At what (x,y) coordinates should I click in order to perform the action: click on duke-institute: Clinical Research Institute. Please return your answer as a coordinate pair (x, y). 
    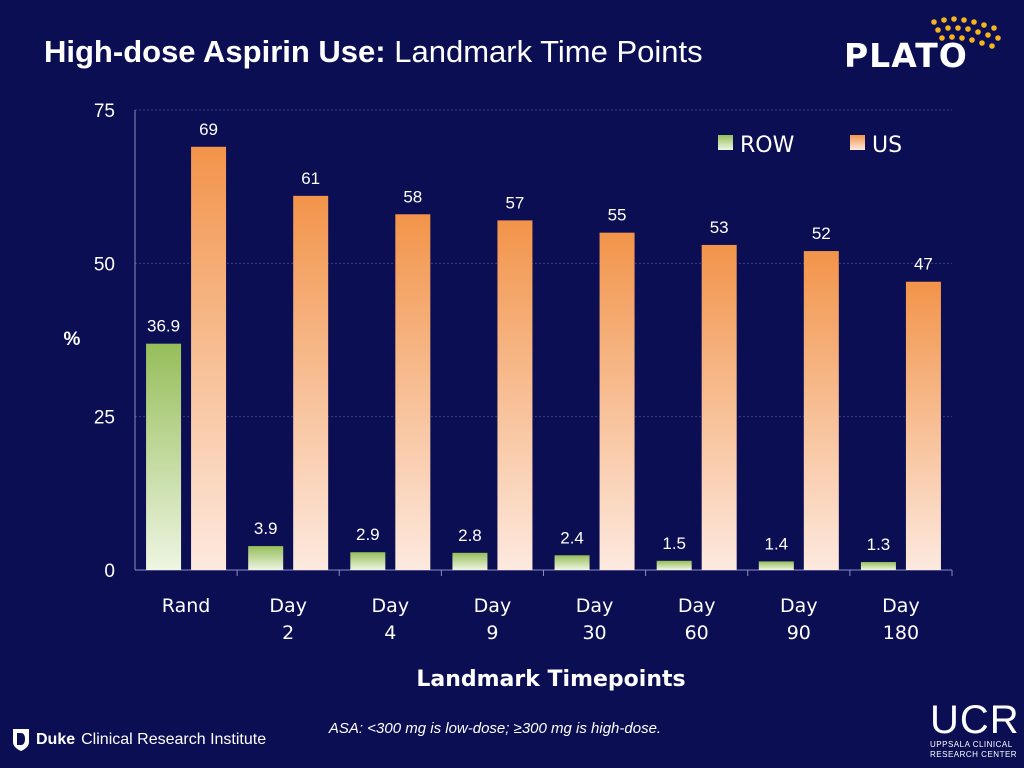
    Looking at the image, I should click on (174, 739).